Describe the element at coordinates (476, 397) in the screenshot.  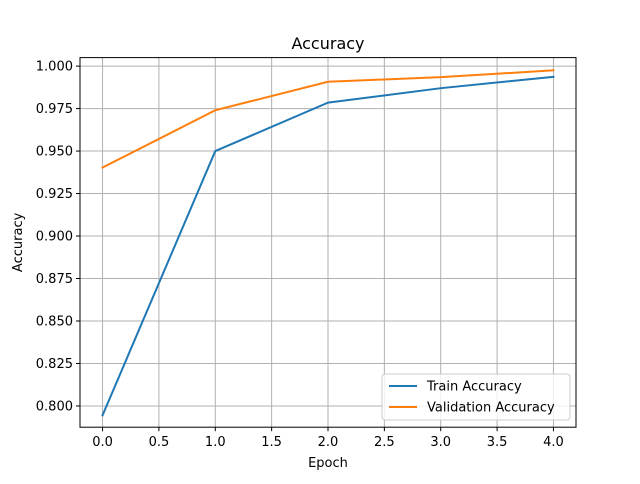
I see `legend: Train Accuracy Validation Accuracy` at that location.